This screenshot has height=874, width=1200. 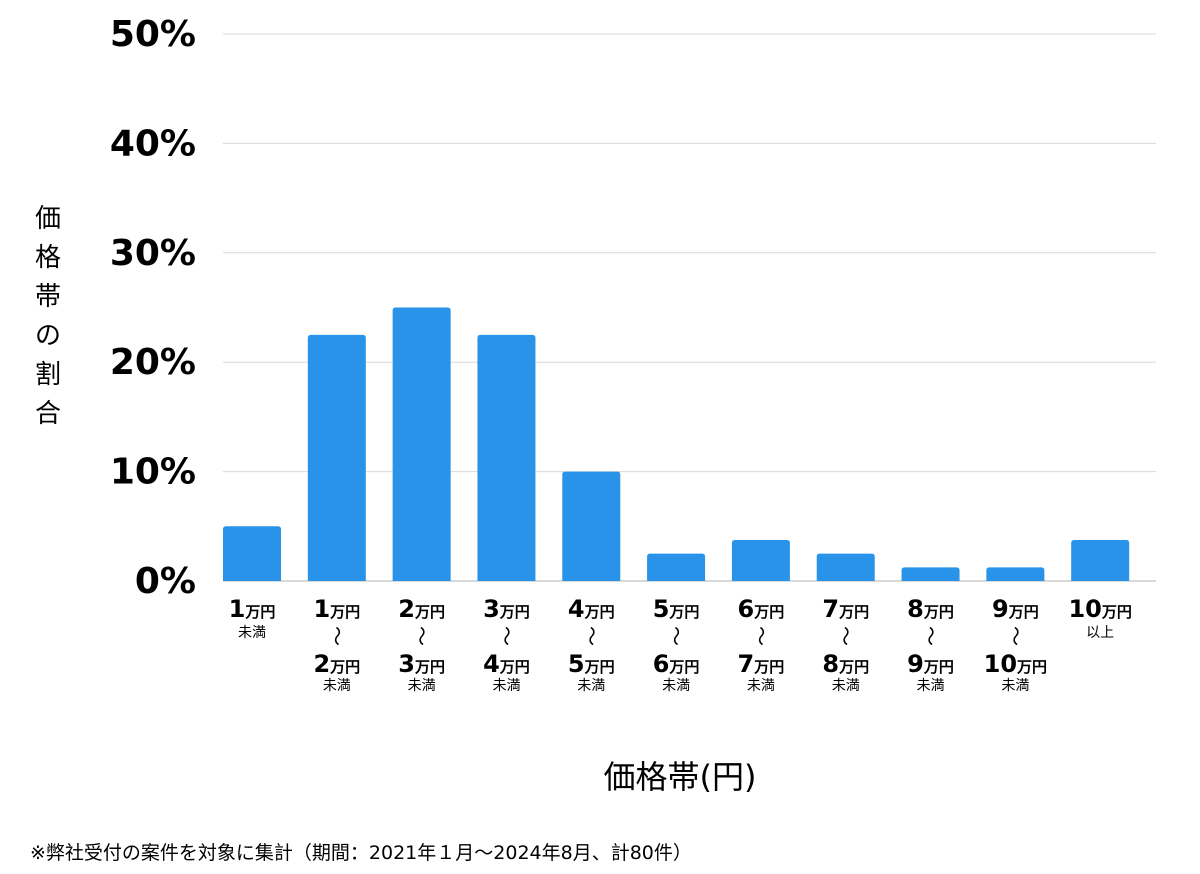 I want to click on y-tick-label: 40%, so click(x=153, y=143).